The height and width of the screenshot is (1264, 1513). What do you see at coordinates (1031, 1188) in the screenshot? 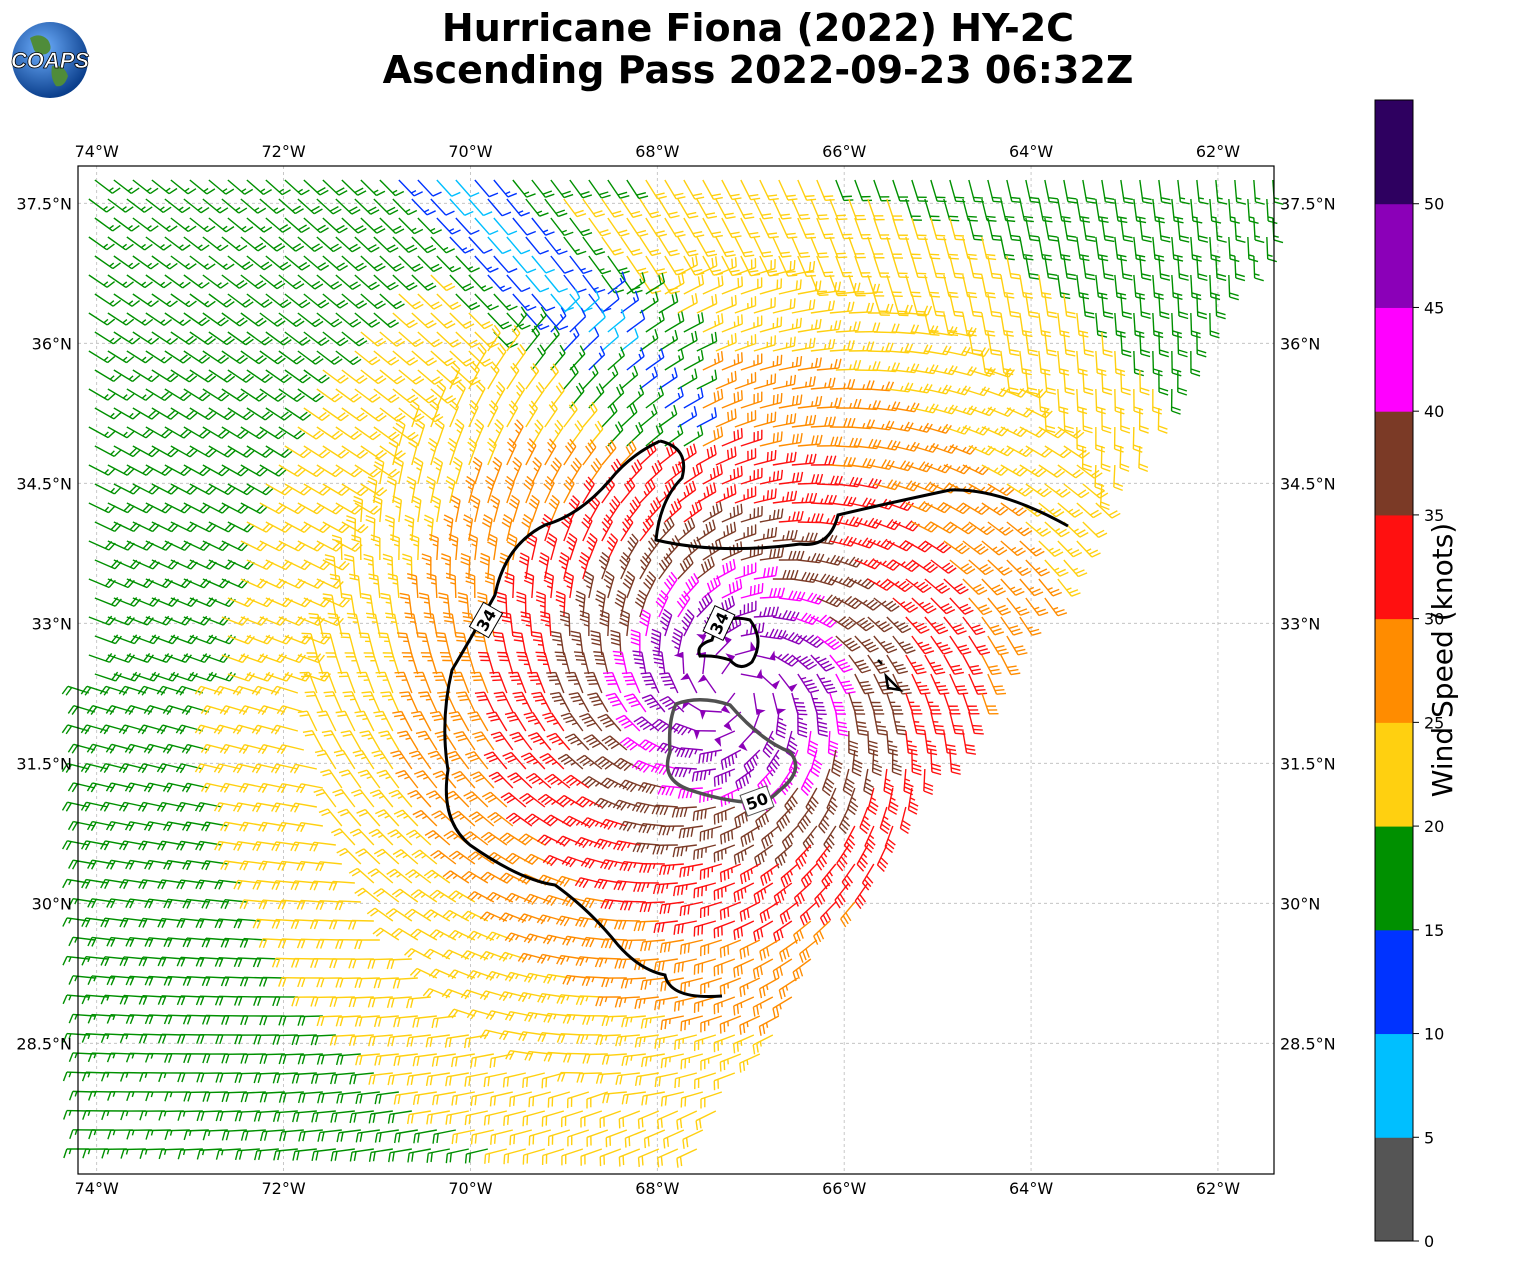
I see `lon-tick-label: 64°W` at bounding box center [1031, 1188].